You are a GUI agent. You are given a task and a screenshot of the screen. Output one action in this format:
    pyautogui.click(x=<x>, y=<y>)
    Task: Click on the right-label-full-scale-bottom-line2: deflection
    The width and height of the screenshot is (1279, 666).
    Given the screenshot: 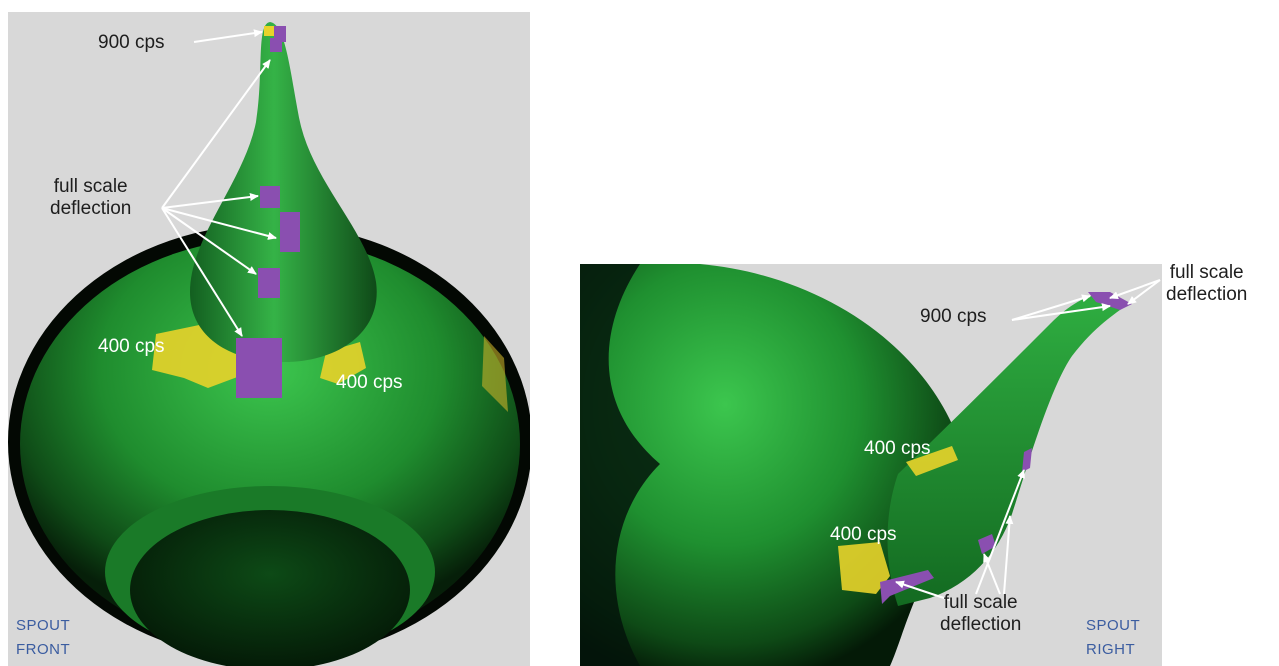 What is the action you would take?
    pyautogui.click(x=981, y=624)
    